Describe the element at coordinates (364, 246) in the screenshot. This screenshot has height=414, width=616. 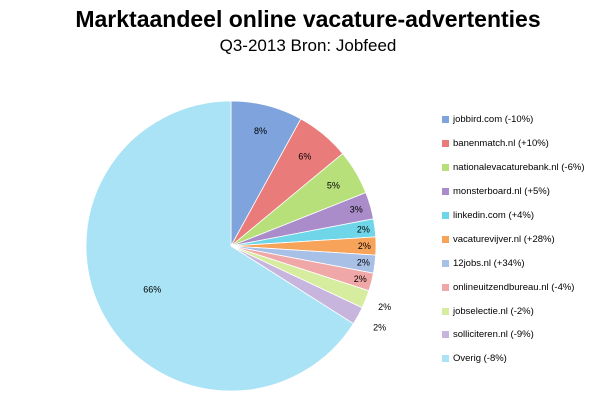
I see `slice-label-5: 2%` at that location.